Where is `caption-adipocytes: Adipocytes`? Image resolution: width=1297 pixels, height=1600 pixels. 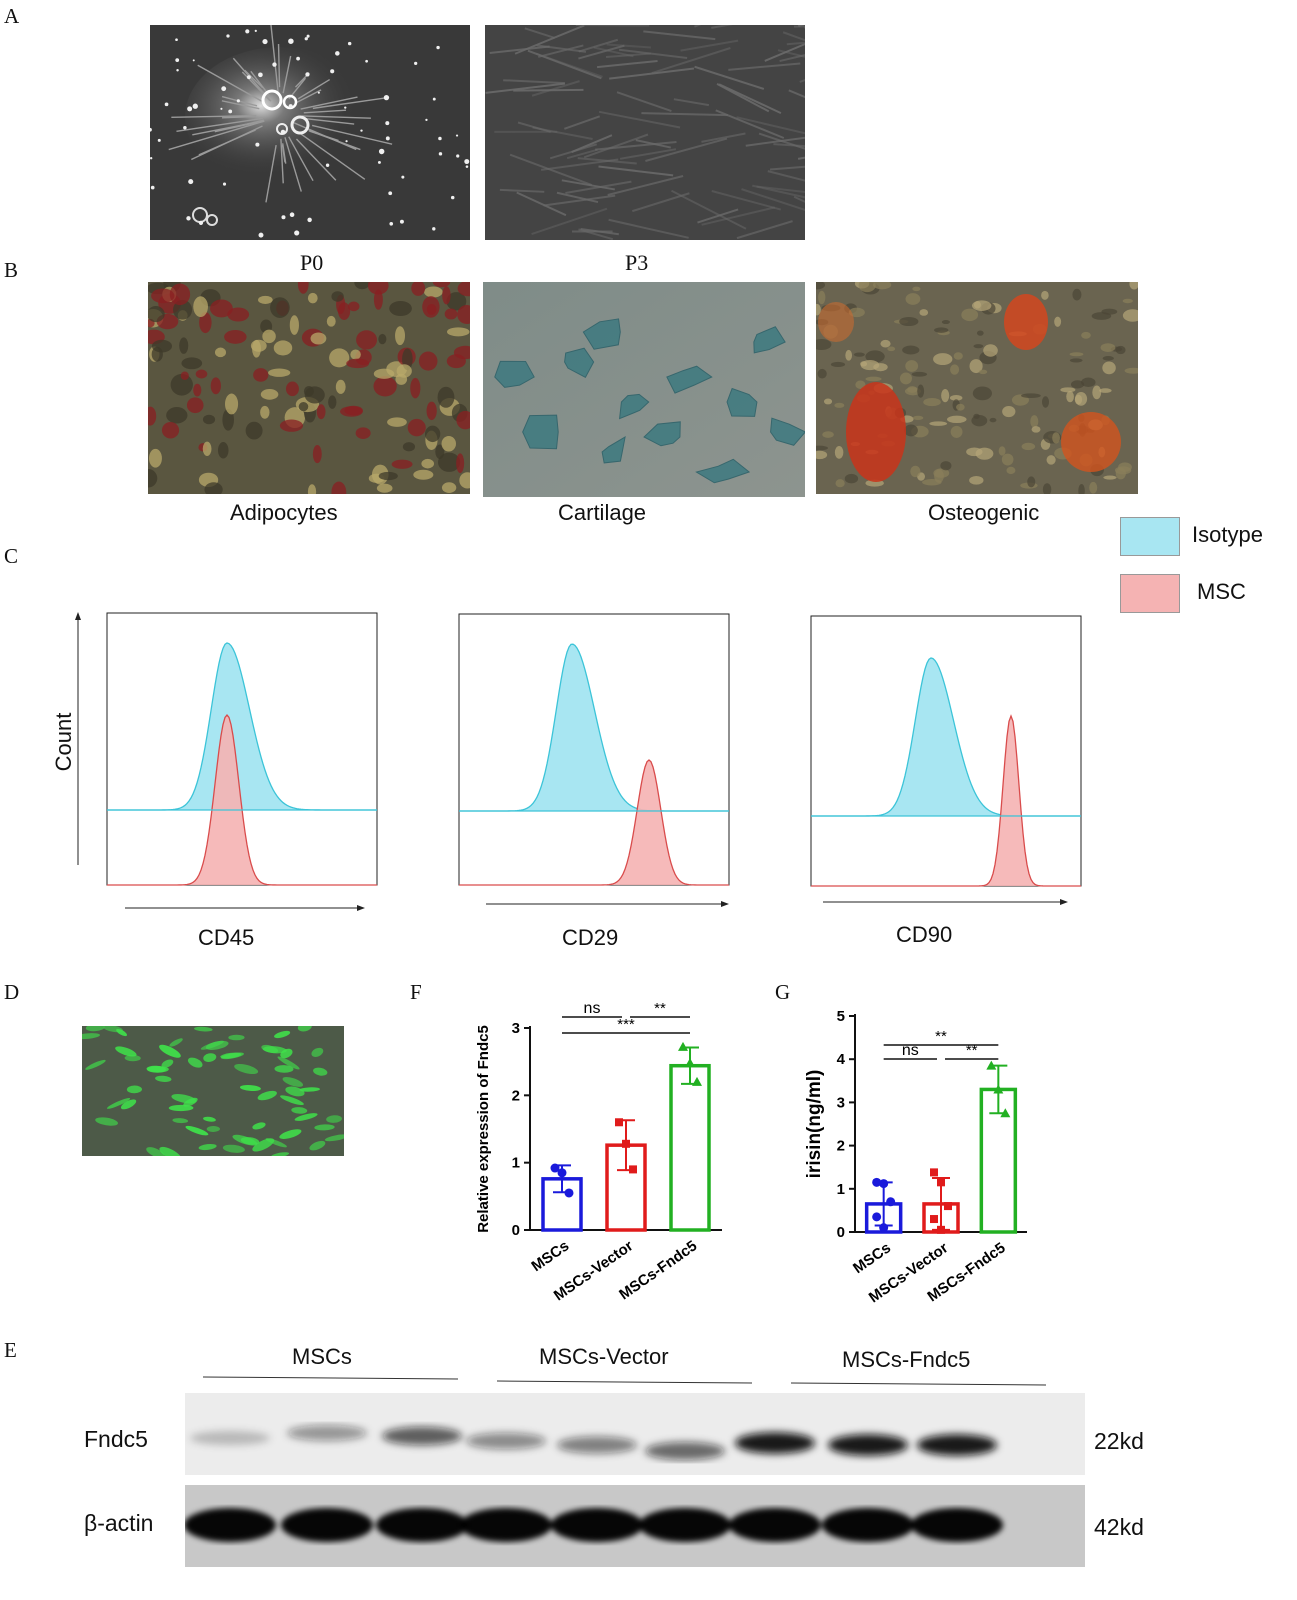 caption-adipocytes: Adipocytes is located at coordinates (284, 513).